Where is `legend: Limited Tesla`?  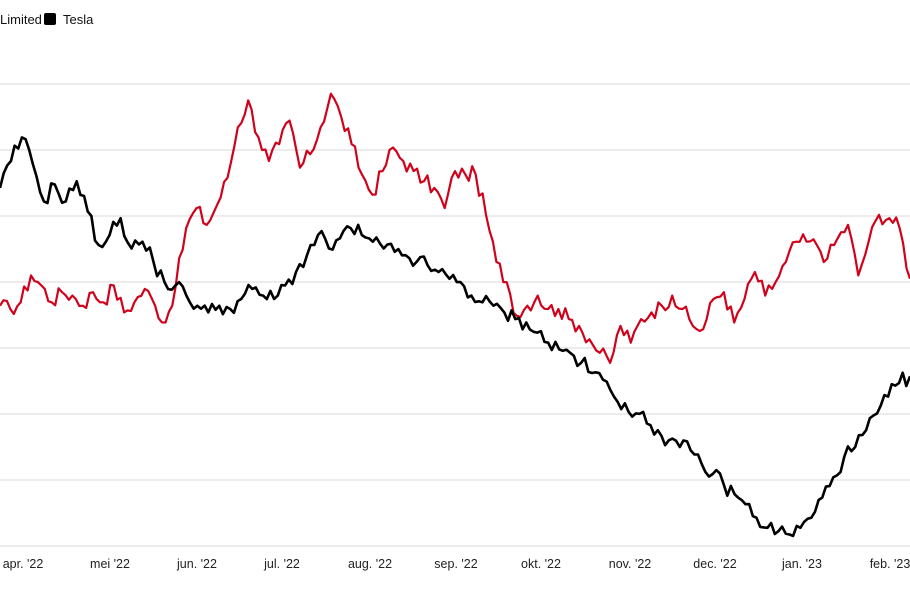
legend: Limited Tesla is located at coordinates (47, 19).